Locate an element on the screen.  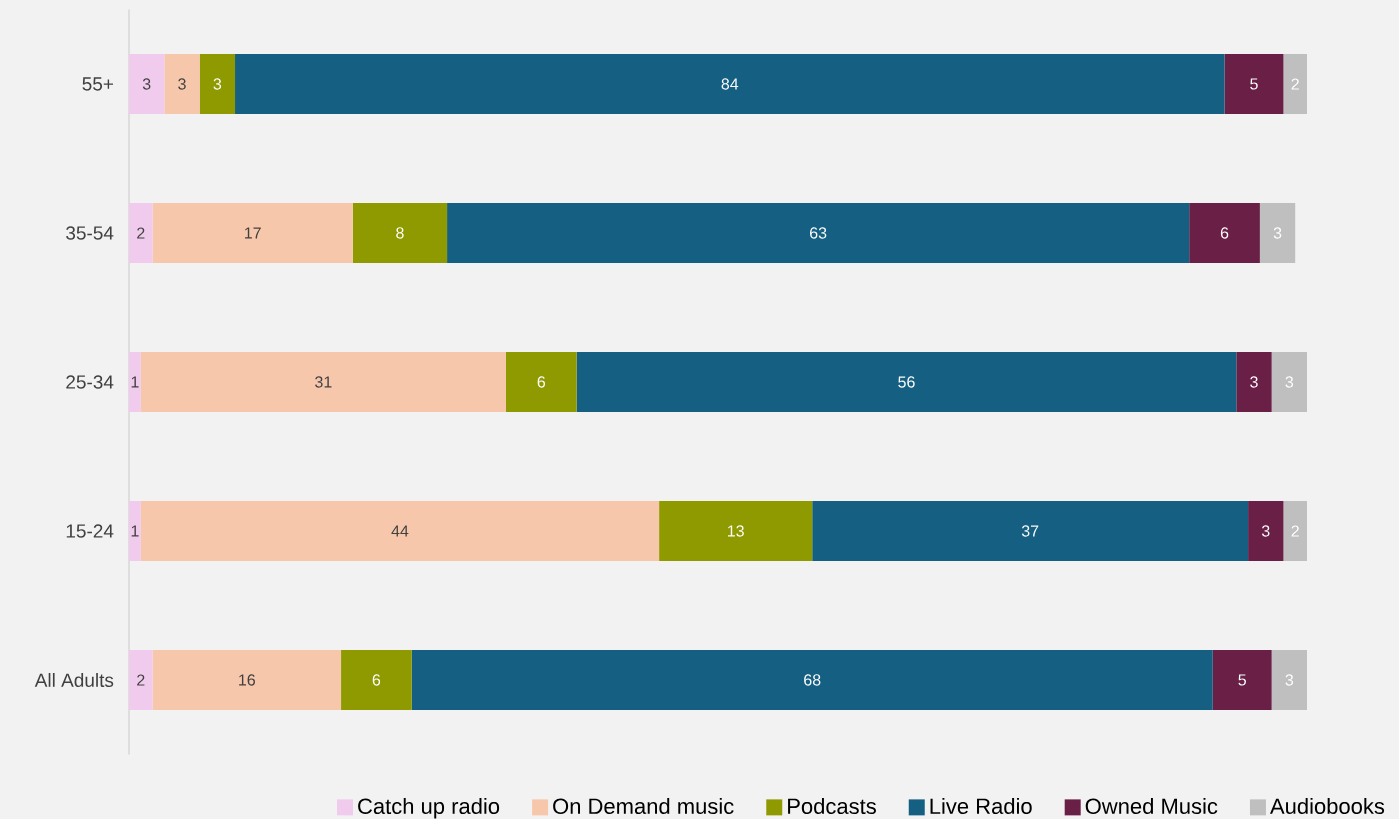
data-label: 68 is located at coordinates (812, 680).